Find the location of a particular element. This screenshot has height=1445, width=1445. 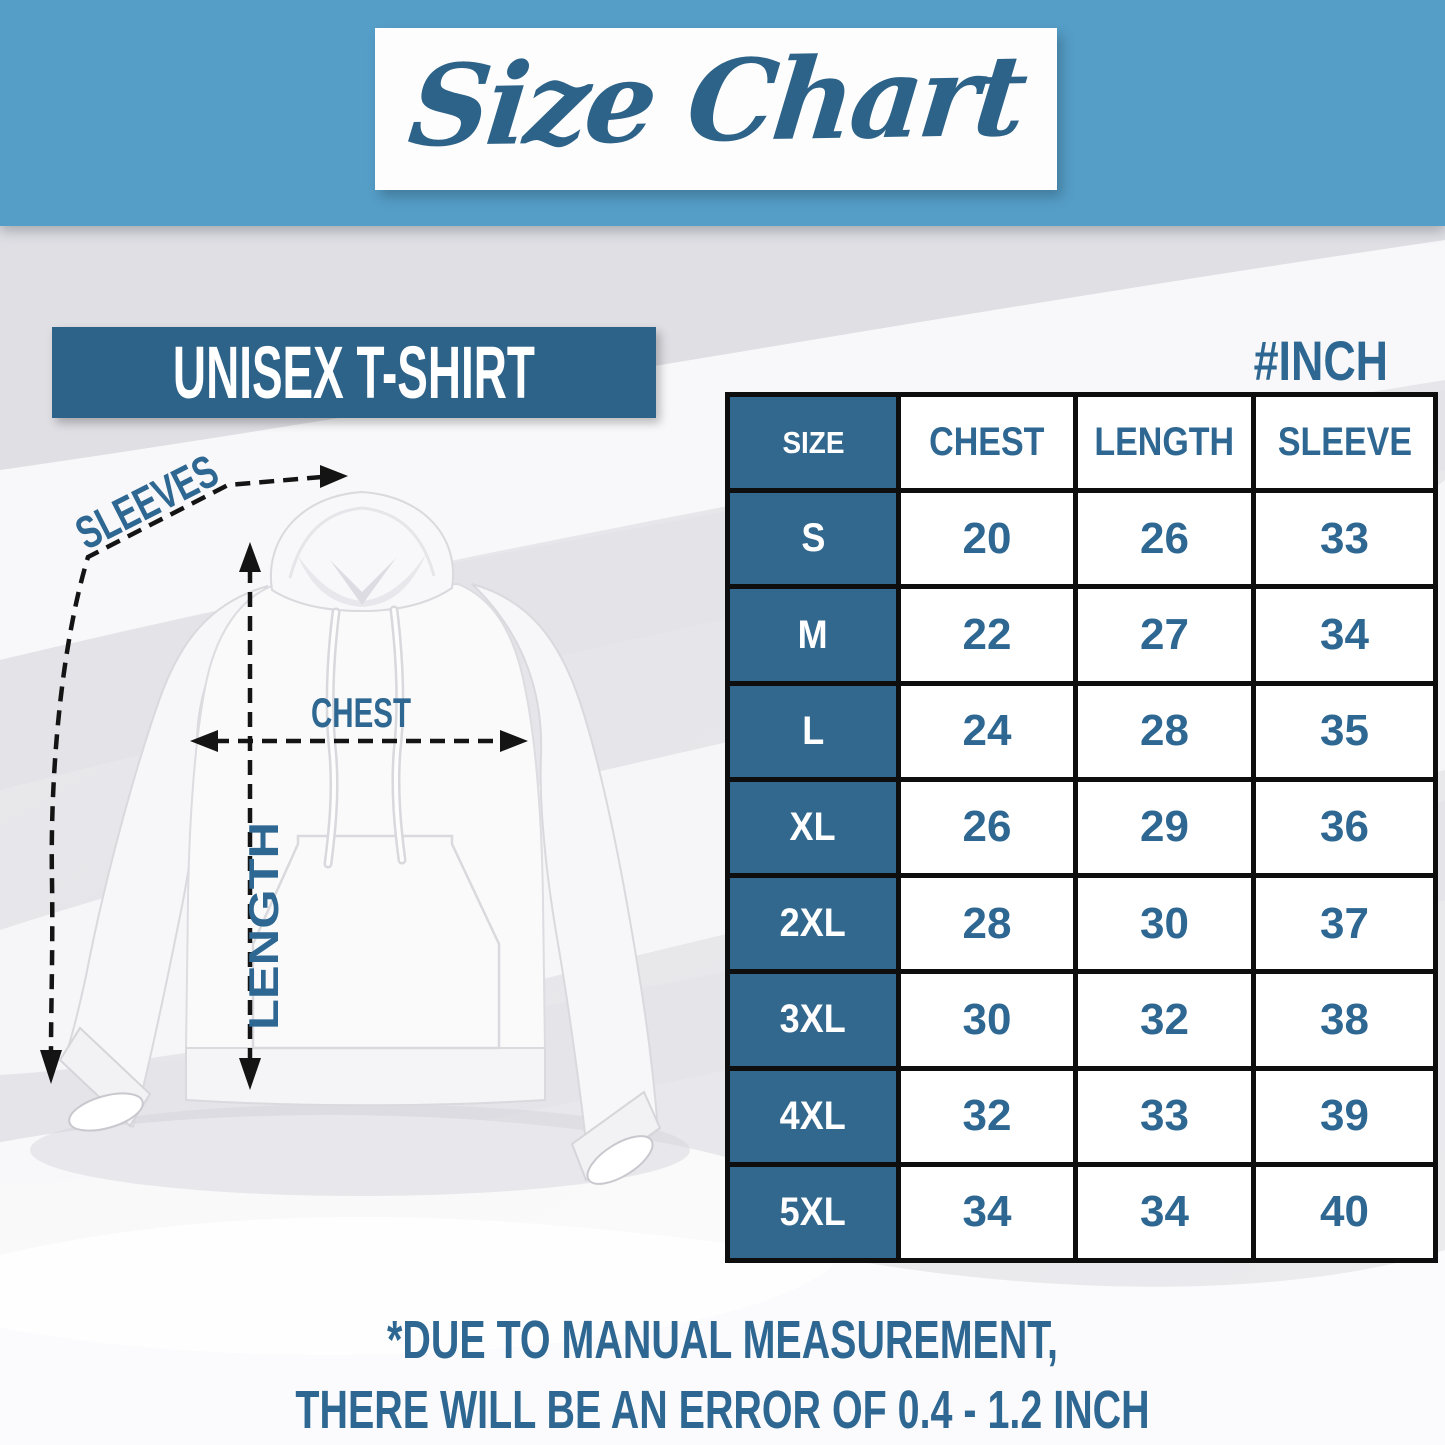

sleeve-value: 33 is located at coordinates (1344, 539).